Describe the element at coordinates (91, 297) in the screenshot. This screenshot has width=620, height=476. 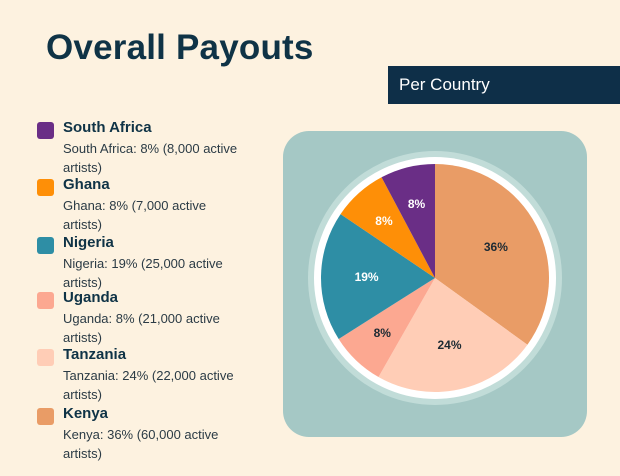
I see `legend-label: Uganda` at that location.